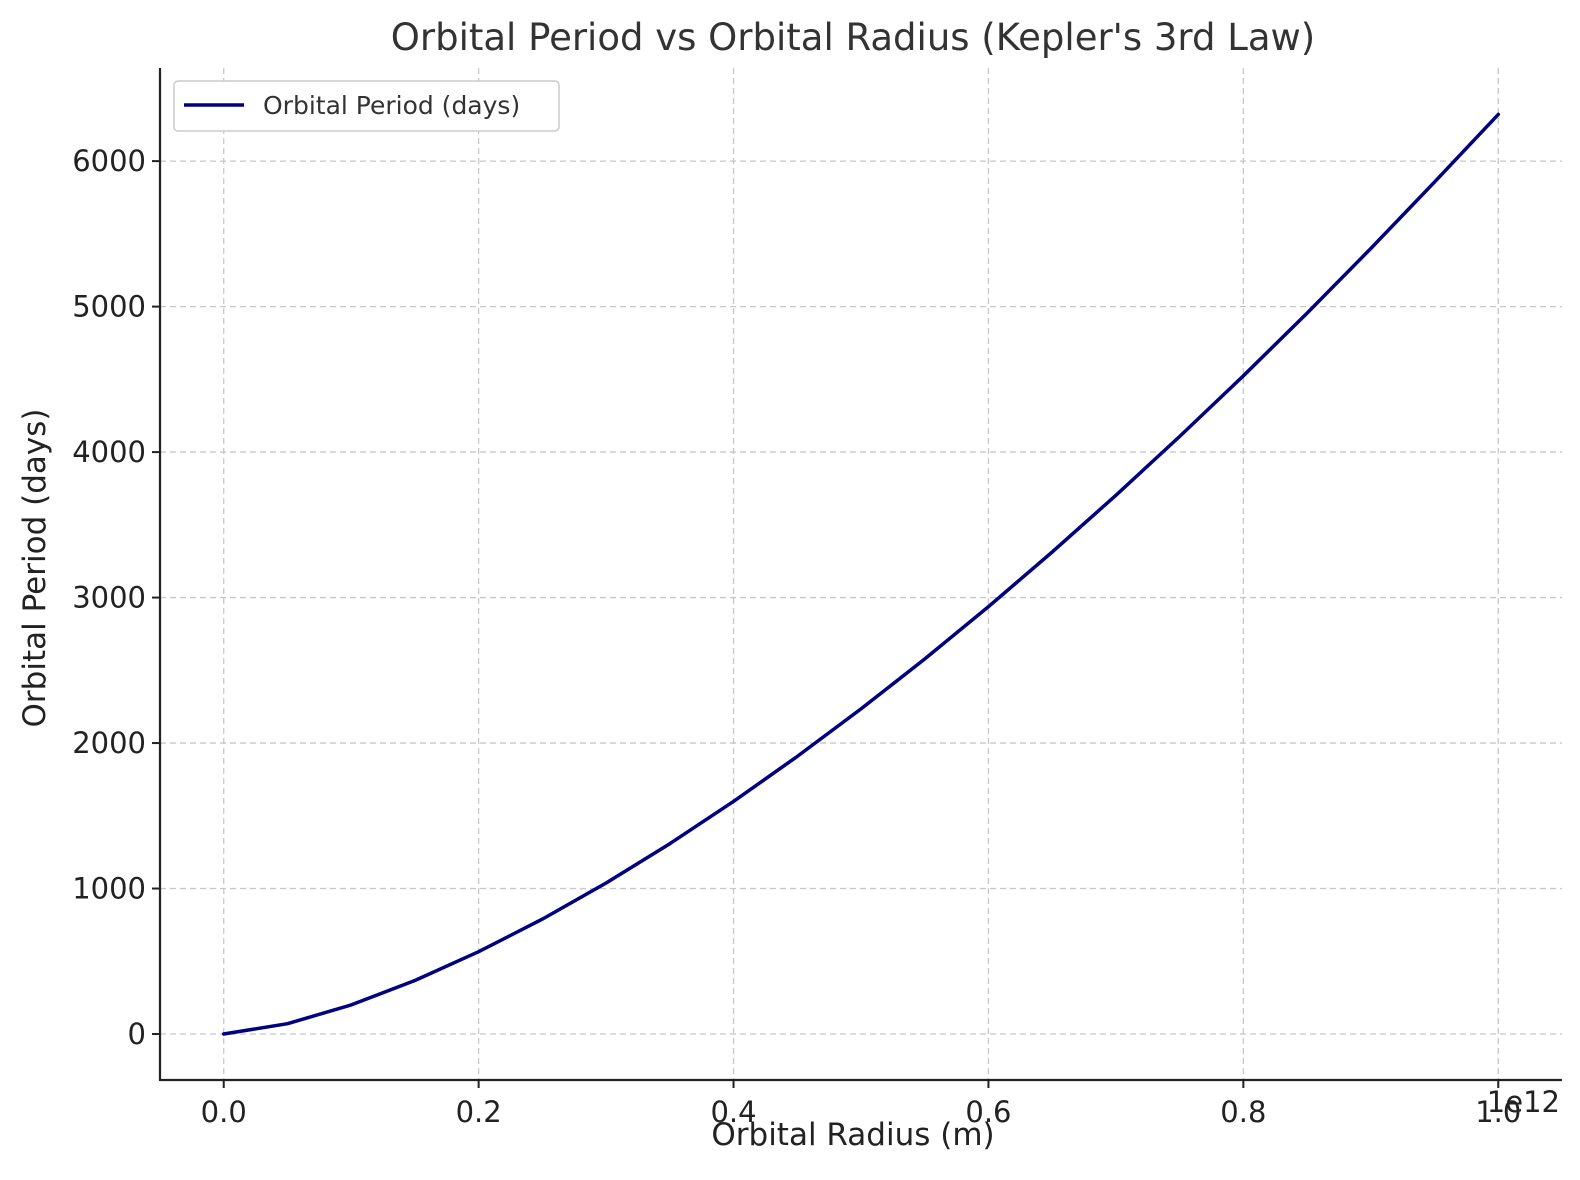 The image size is (1580, 1180). I want to click on y-tick-label: 1000, so click(109, 889).